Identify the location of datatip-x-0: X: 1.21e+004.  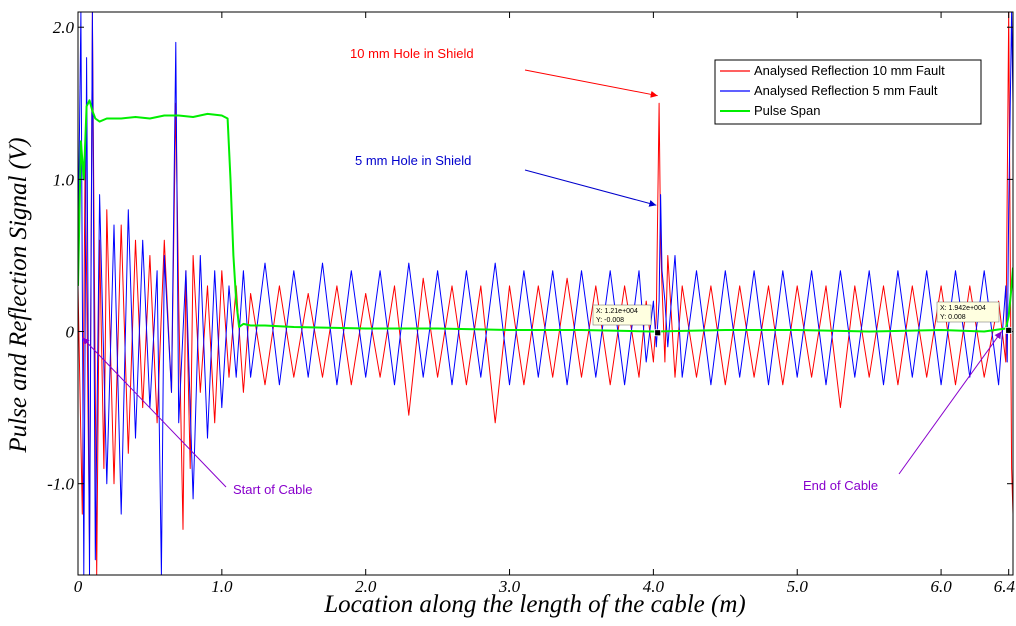
(617, 311).